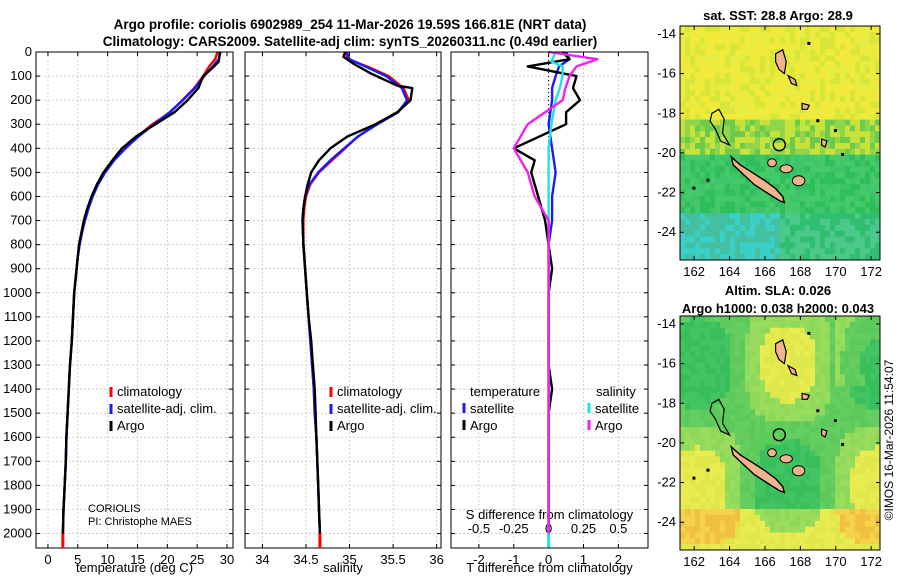 The height and width of the screenshot is (580, 900). What do you see at coordinates (778, 308) in the screenshot?
I see `sla-map-subtitle: Argo h1000: 0.038 h2000: 0.043` at bounding box center [778, 308].